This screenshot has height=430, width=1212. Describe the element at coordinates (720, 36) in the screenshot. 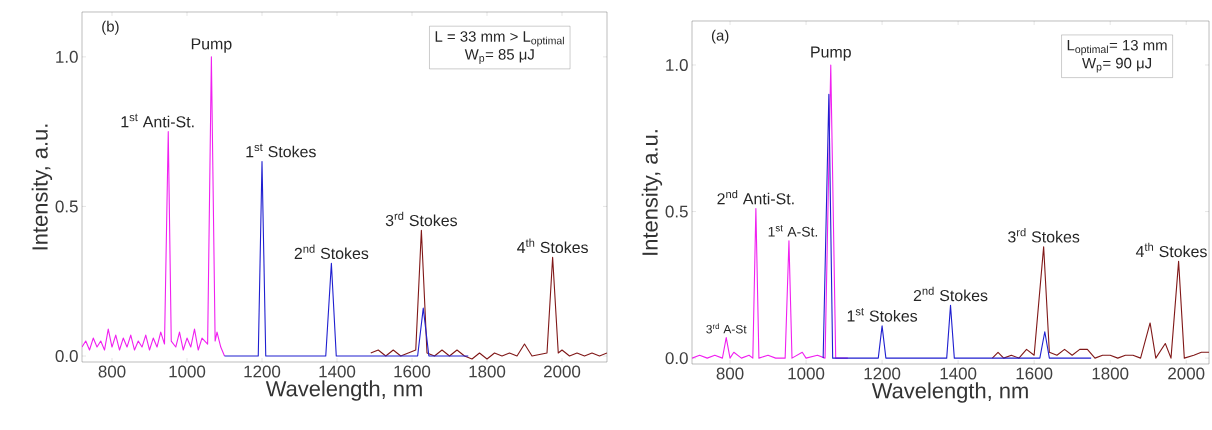

I see `annotation: (a)` at that location.